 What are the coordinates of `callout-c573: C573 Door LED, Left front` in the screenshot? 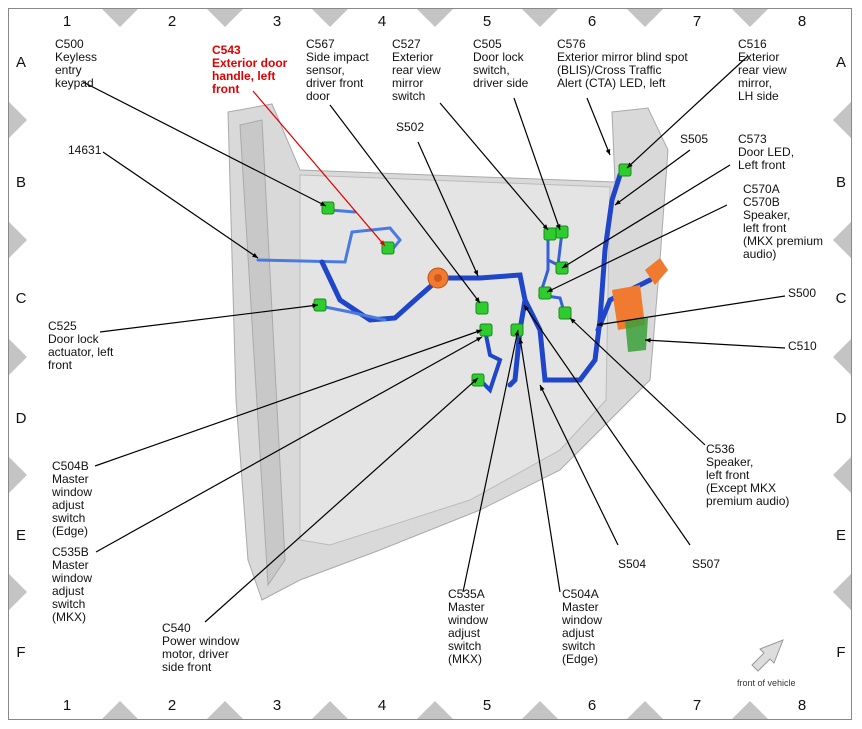 It's located at (766, 152).